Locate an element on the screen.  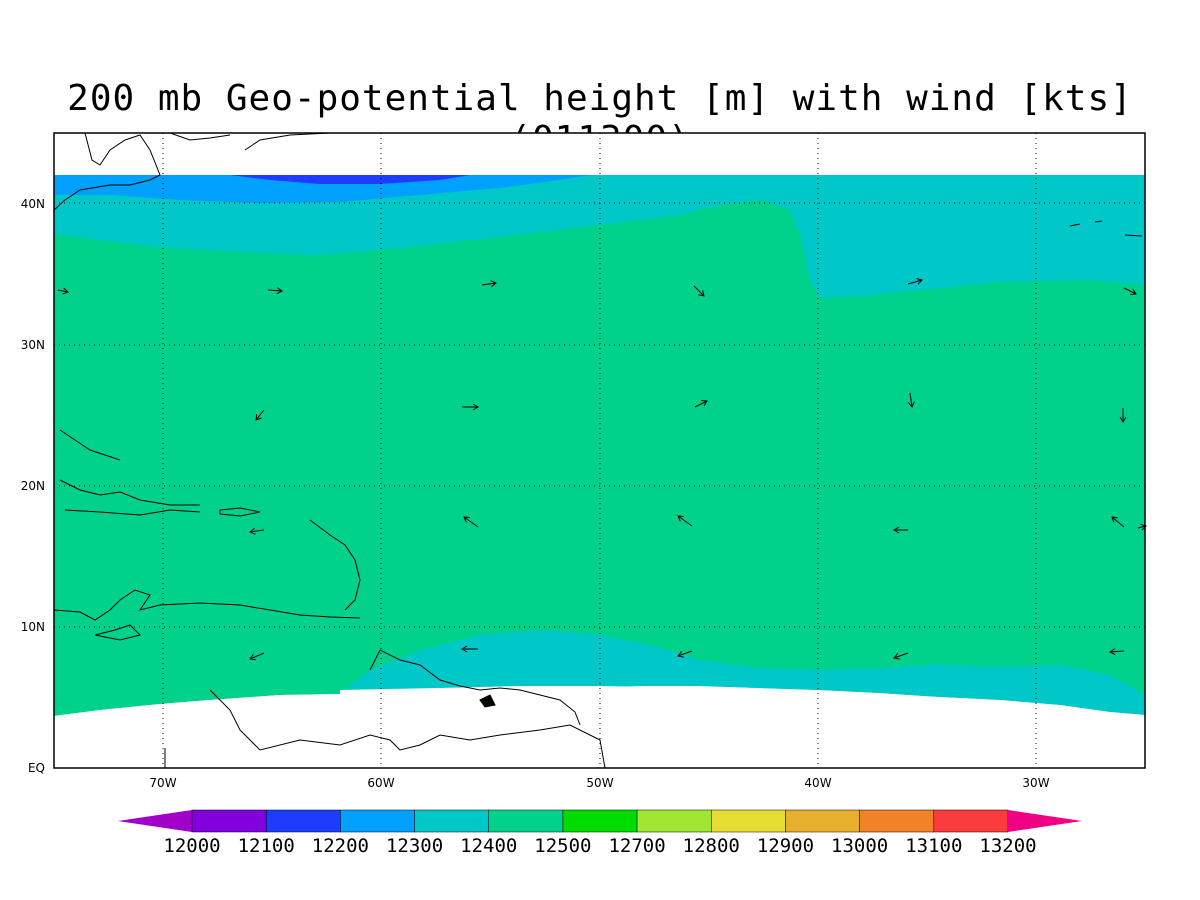
lat-label: 10N is located at coordinates (33, 627).